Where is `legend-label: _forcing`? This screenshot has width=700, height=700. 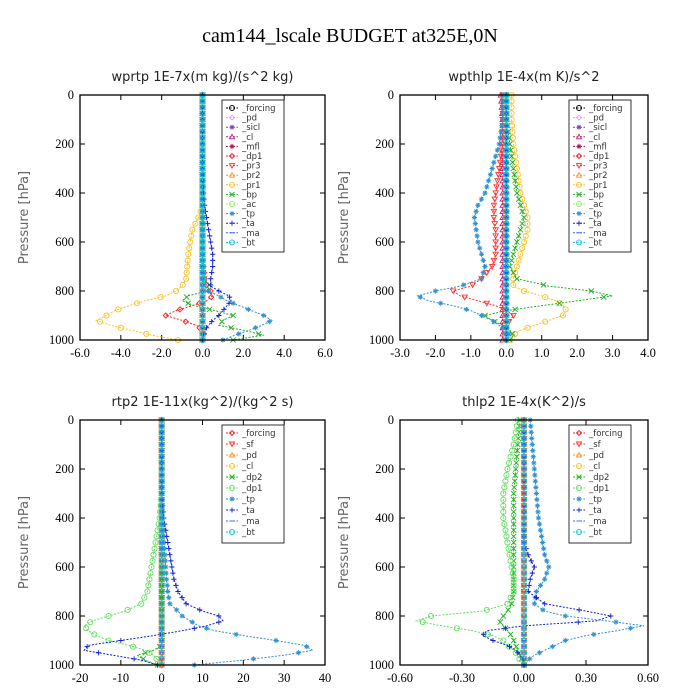 legend-label: _forcing is located at coordinates (605, 434).